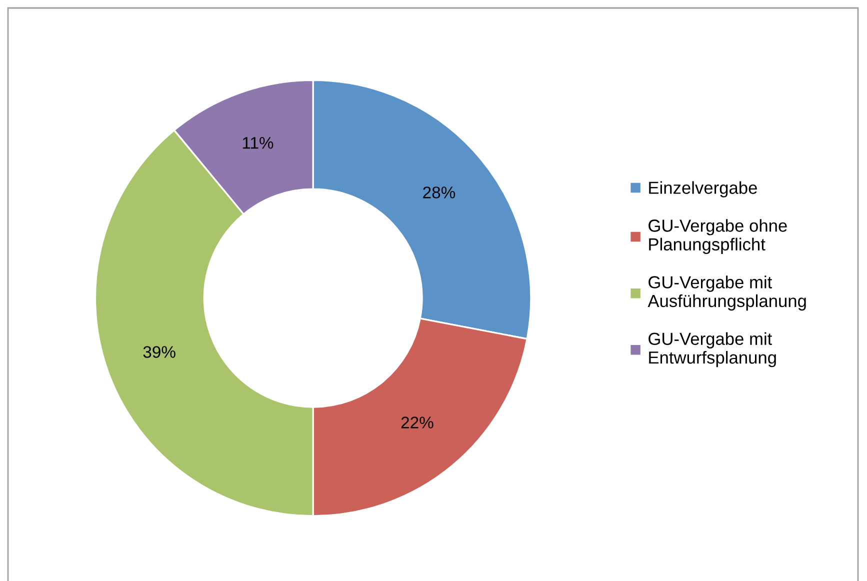 The image size is (867, 581). I want to click on legend-label: Einzelvergabe, so click(703, 189).